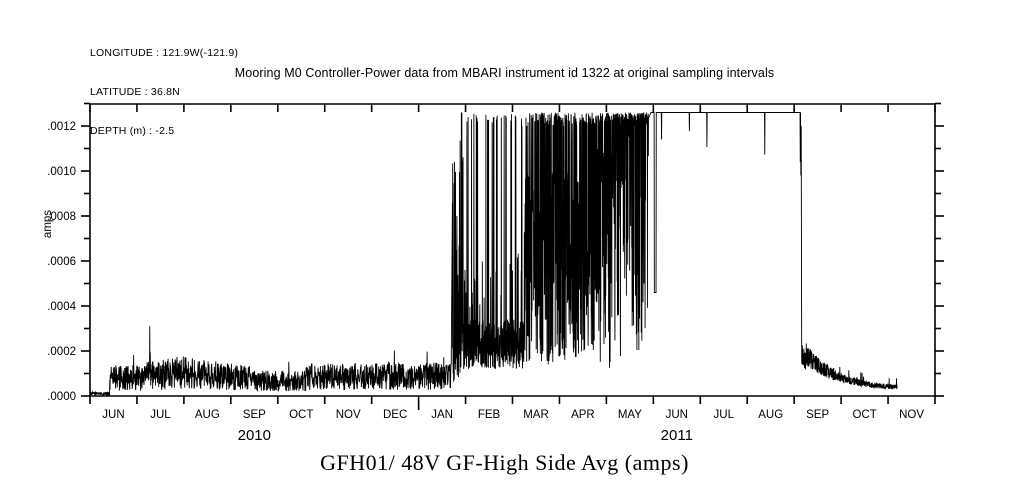 The image size is (1009, 504). What do you see at coordinates (583, 415) in the screenshot?
I see `x-tick-label: APR` at bounding box center [583, 415].